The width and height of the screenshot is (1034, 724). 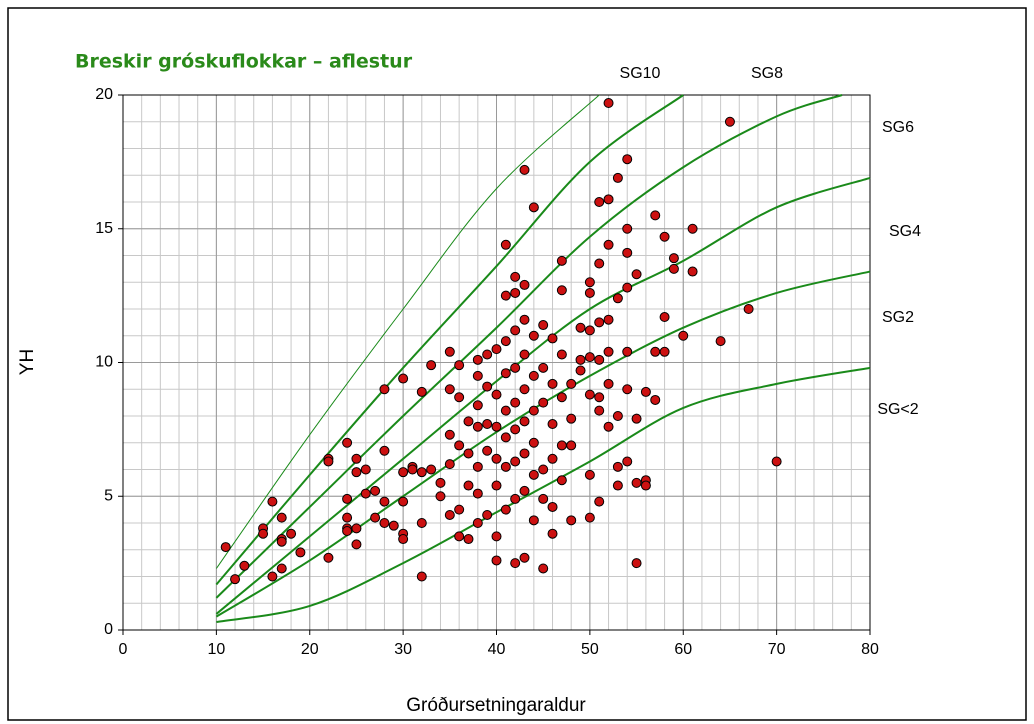 I want to click on x-tick-label: 30, so click(x=403, y=649).